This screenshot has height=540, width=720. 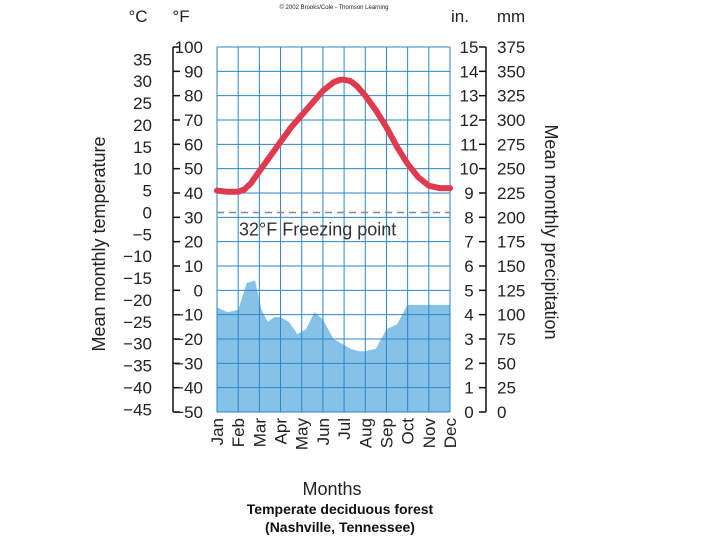 I want to click on inches-tick-label: 12, so click(x=469, y=120).